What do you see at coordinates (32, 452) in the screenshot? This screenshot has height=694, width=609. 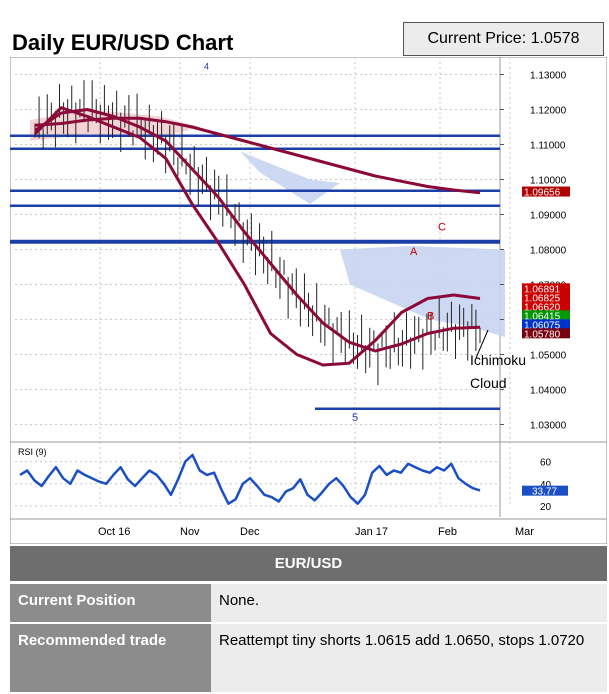 I see `rsi-label: RSI (9)` at bounding box center [32, 452].